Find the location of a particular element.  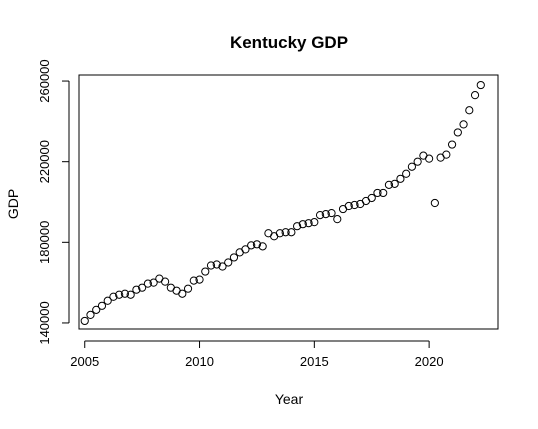

y-tick-label: 180000 is located at coordinates (44, 242).